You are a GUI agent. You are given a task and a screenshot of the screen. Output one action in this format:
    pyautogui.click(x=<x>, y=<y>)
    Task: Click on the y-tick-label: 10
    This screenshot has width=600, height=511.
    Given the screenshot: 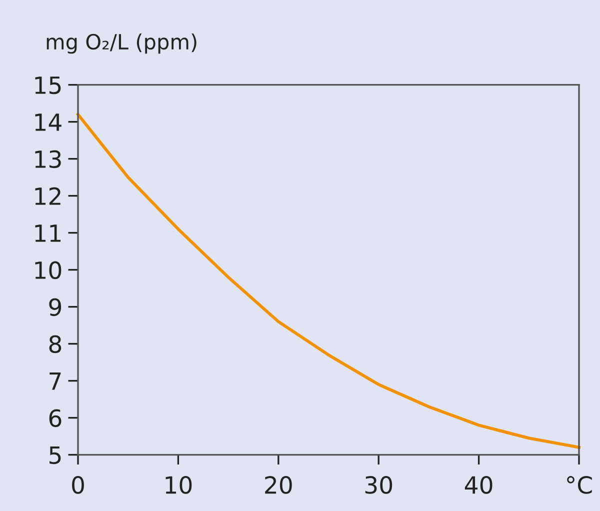 What is the action you would take?
    pyautogui.click(x=48, y=270)
    